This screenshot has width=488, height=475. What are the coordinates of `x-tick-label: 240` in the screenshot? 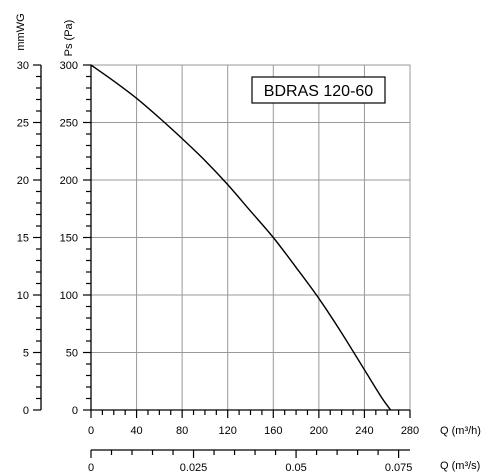 It's located at (364, 431).